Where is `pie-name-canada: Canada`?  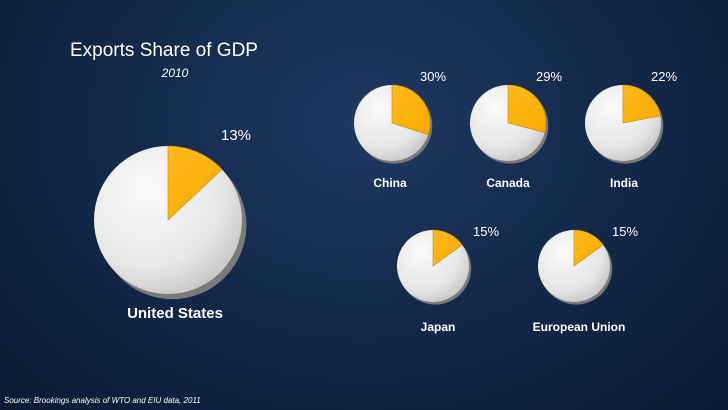 pie-name-canada: Canada is located at coordinates (508, 183).